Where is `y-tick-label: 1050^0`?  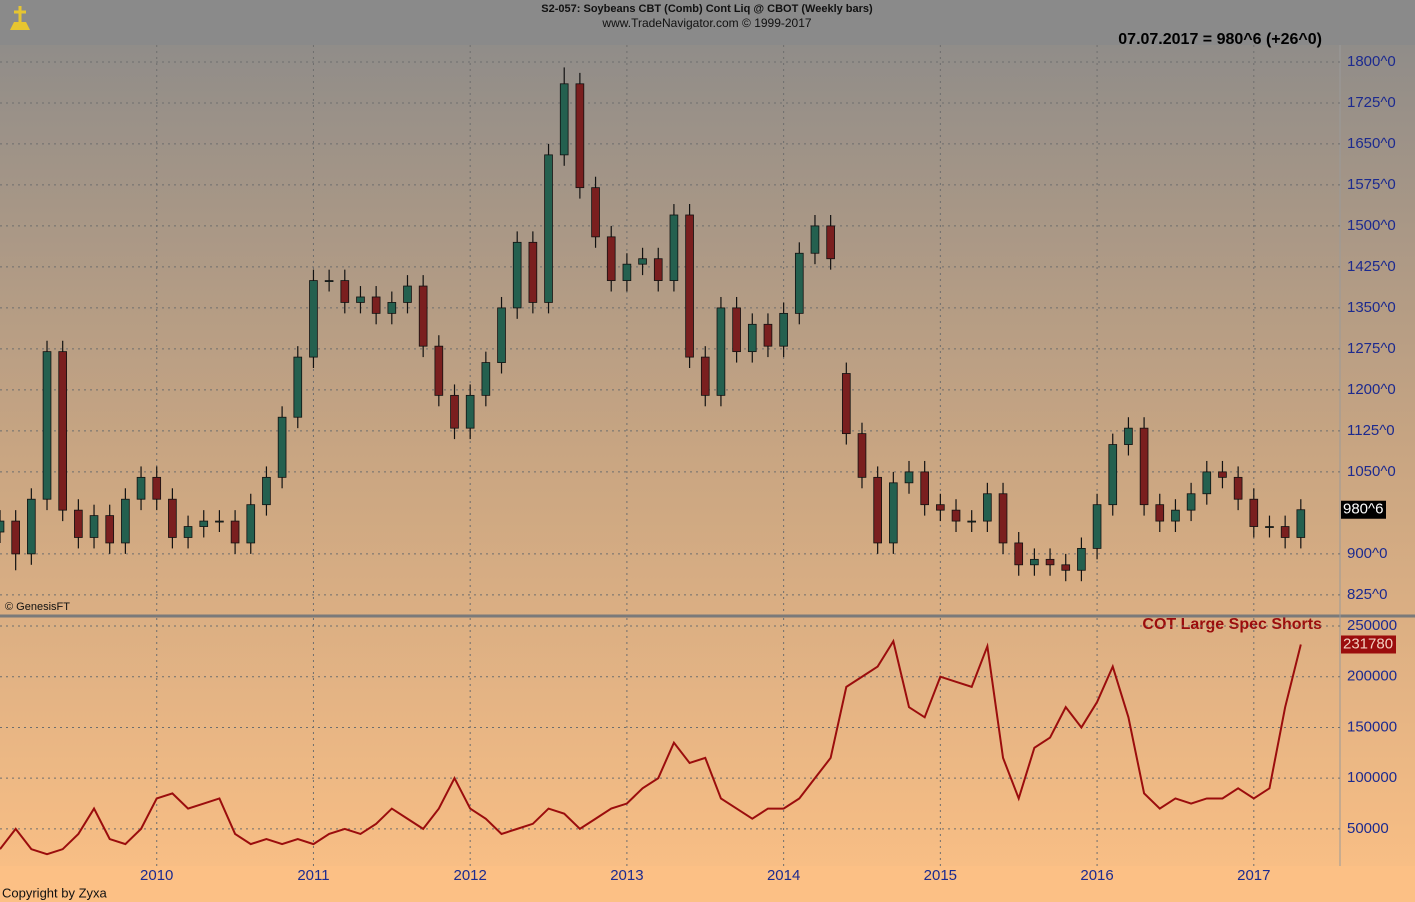 y-tick-label: 1050^0 is located at coordinates (1371, 471).